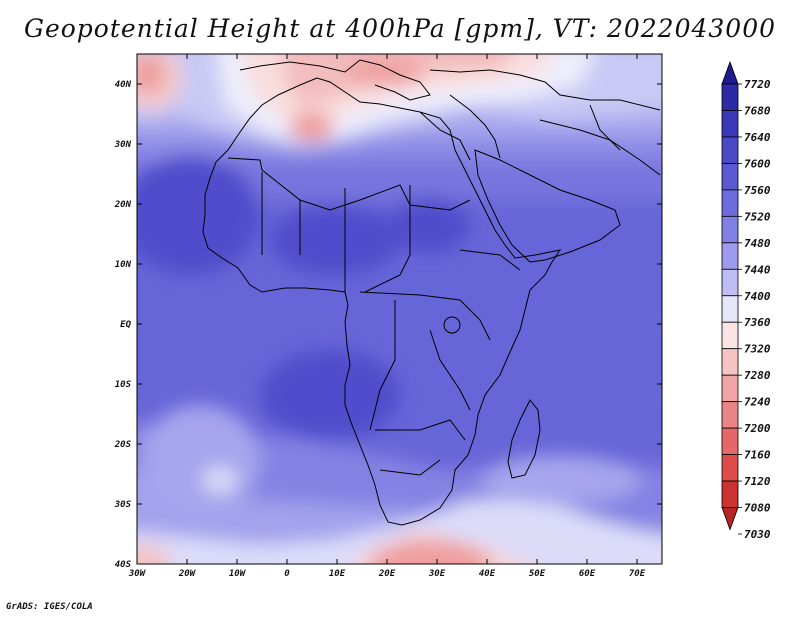  I want to click on lat-label: 10N, so click(123, 265).